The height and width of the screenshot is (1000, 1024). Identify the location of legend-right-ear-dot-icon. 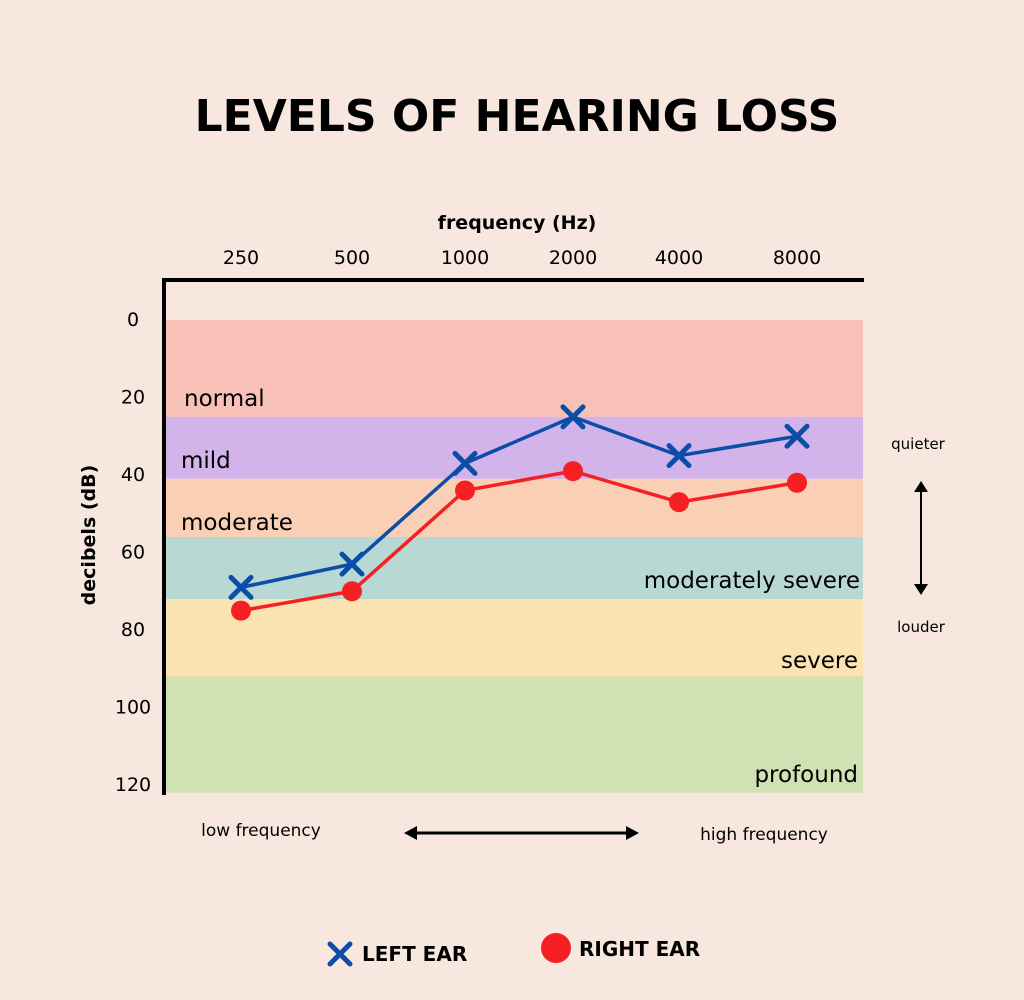
(556, 948).